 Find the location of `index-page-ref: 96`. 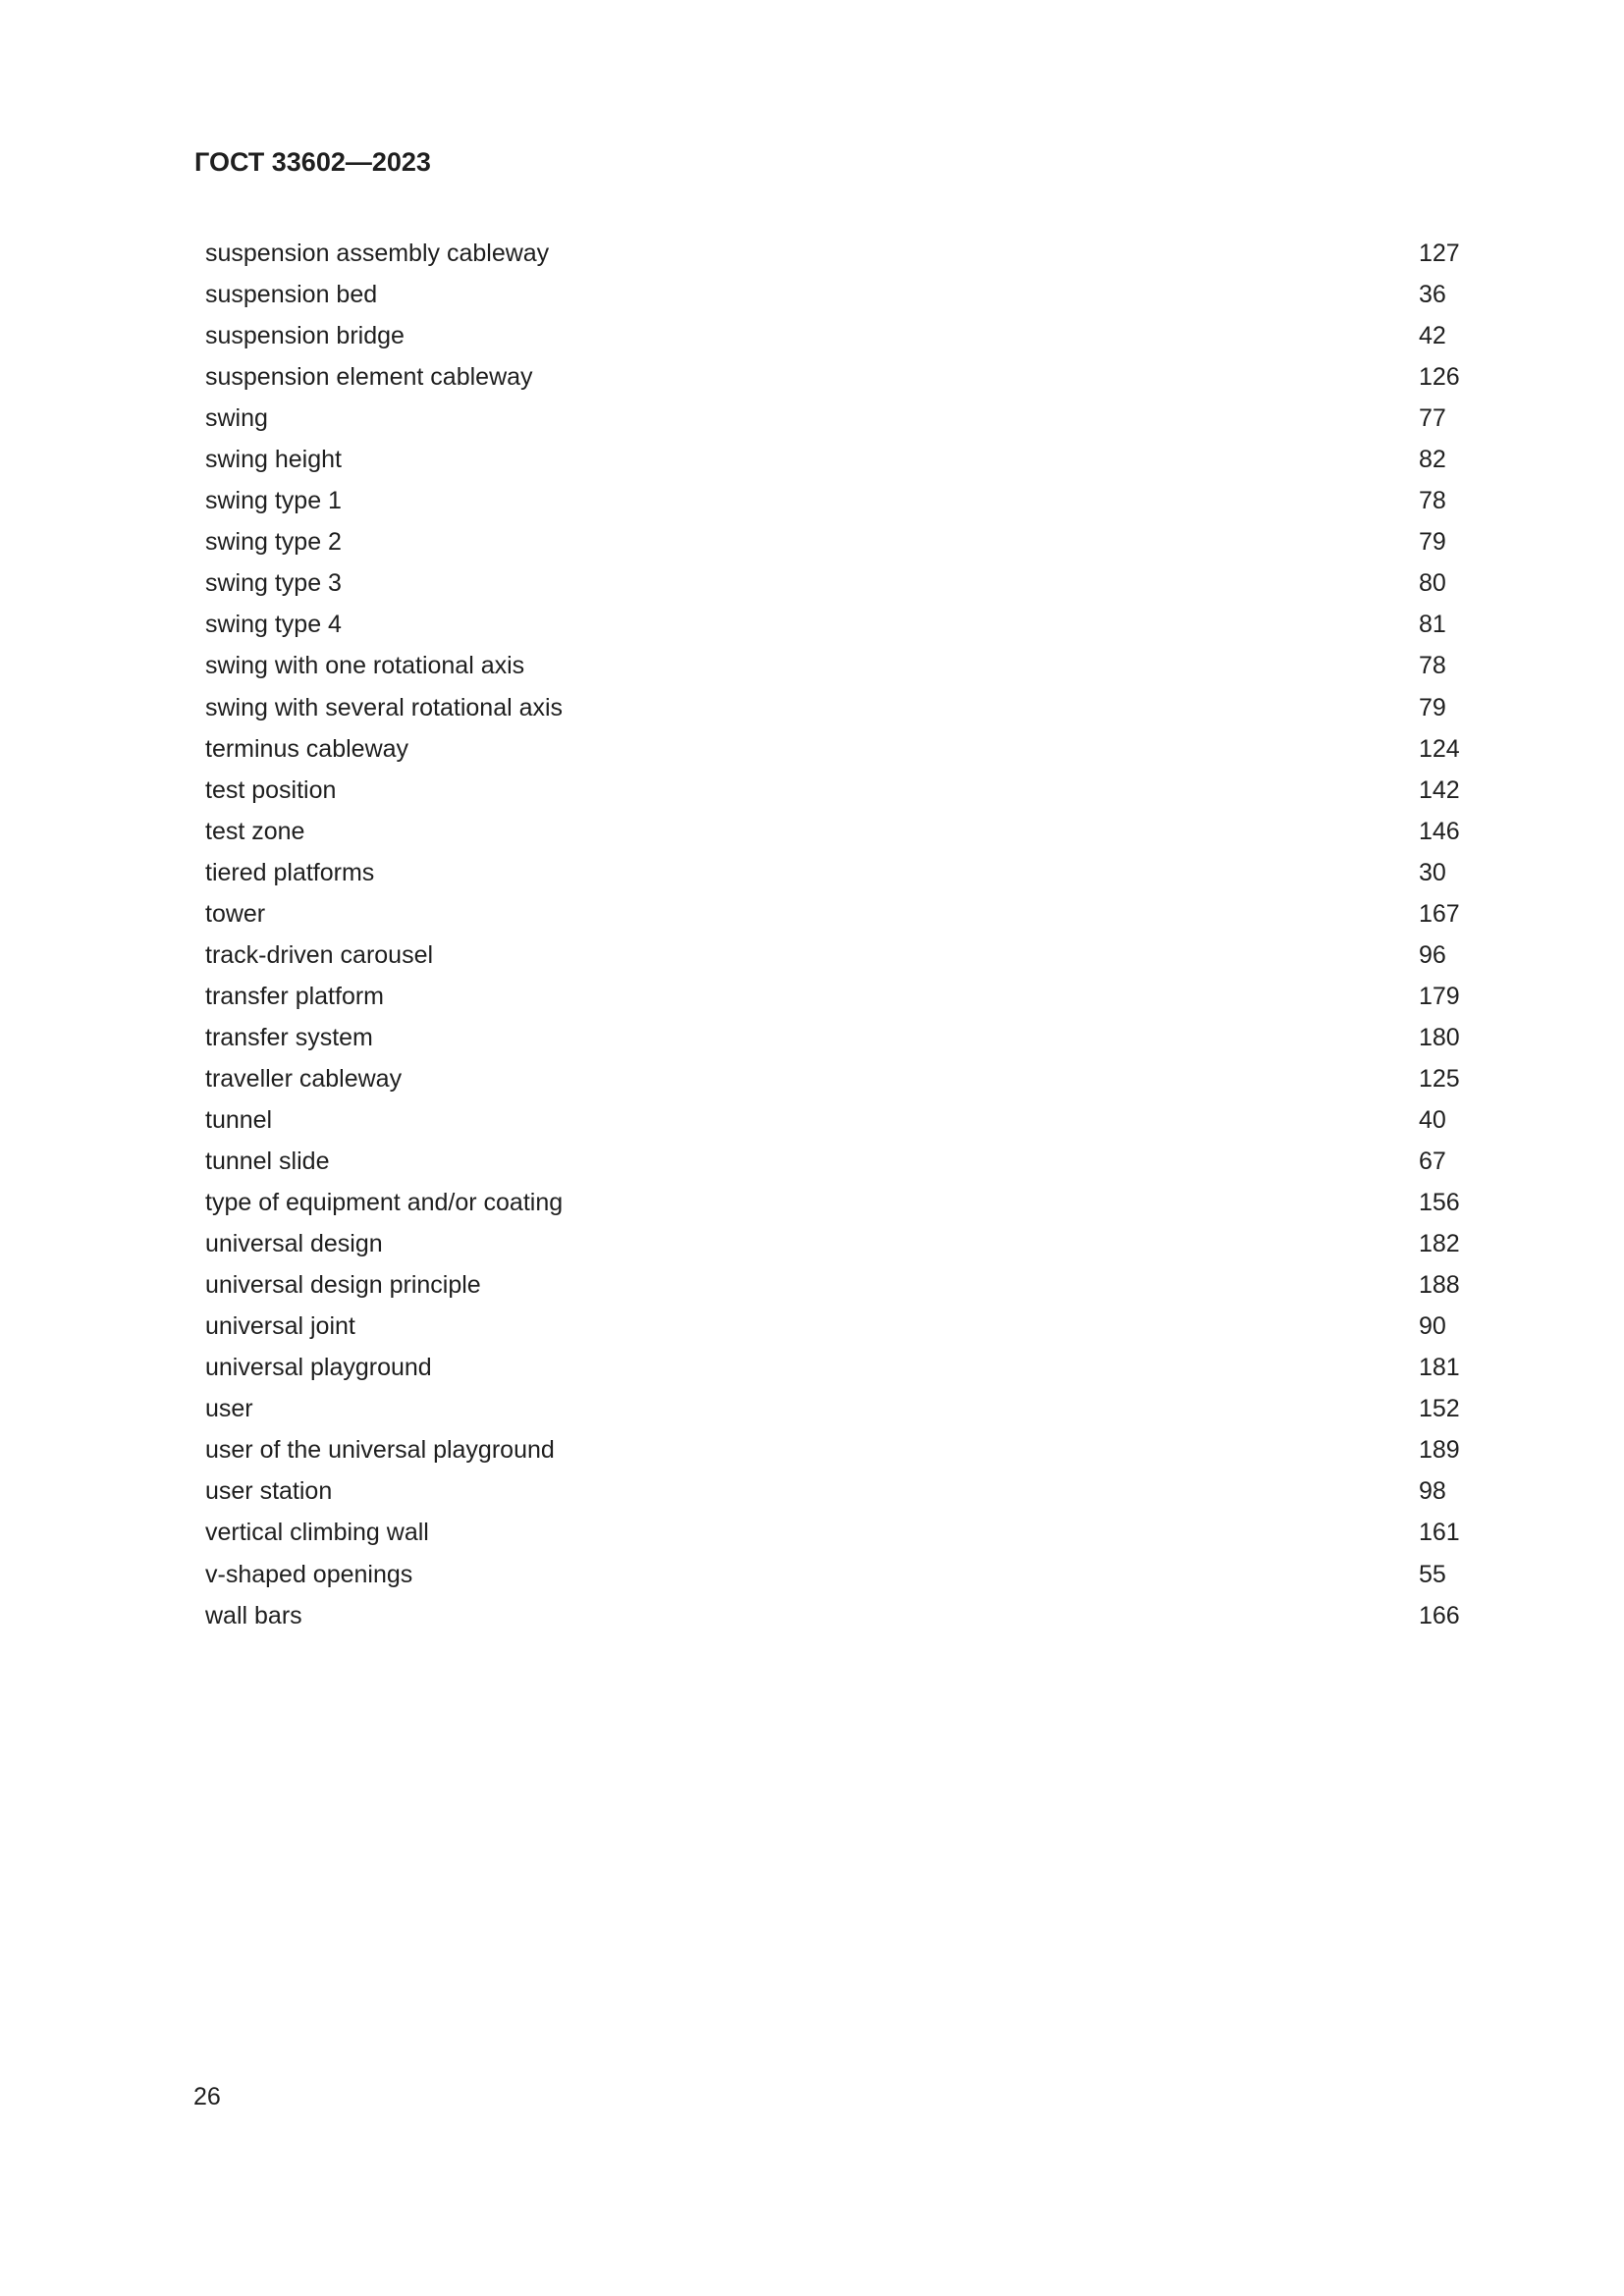

index-page-ref: 96 is located at coordinates (1432, 954).